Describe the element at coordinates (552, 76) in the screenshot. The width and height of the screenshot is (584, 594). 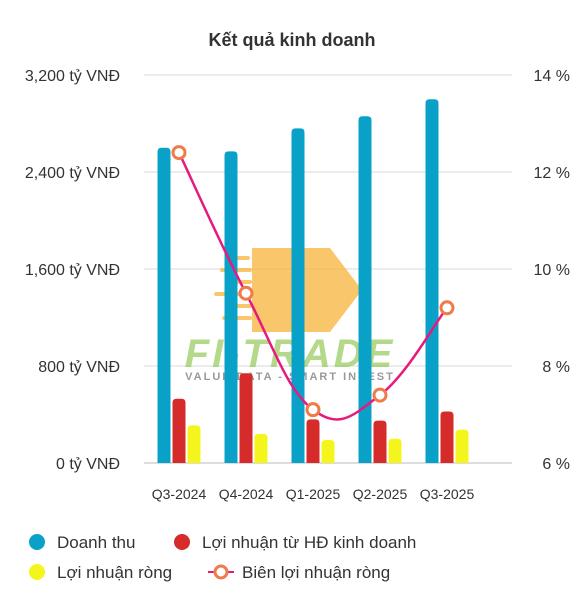
I see `right-tick-label: 14 %` at that location.